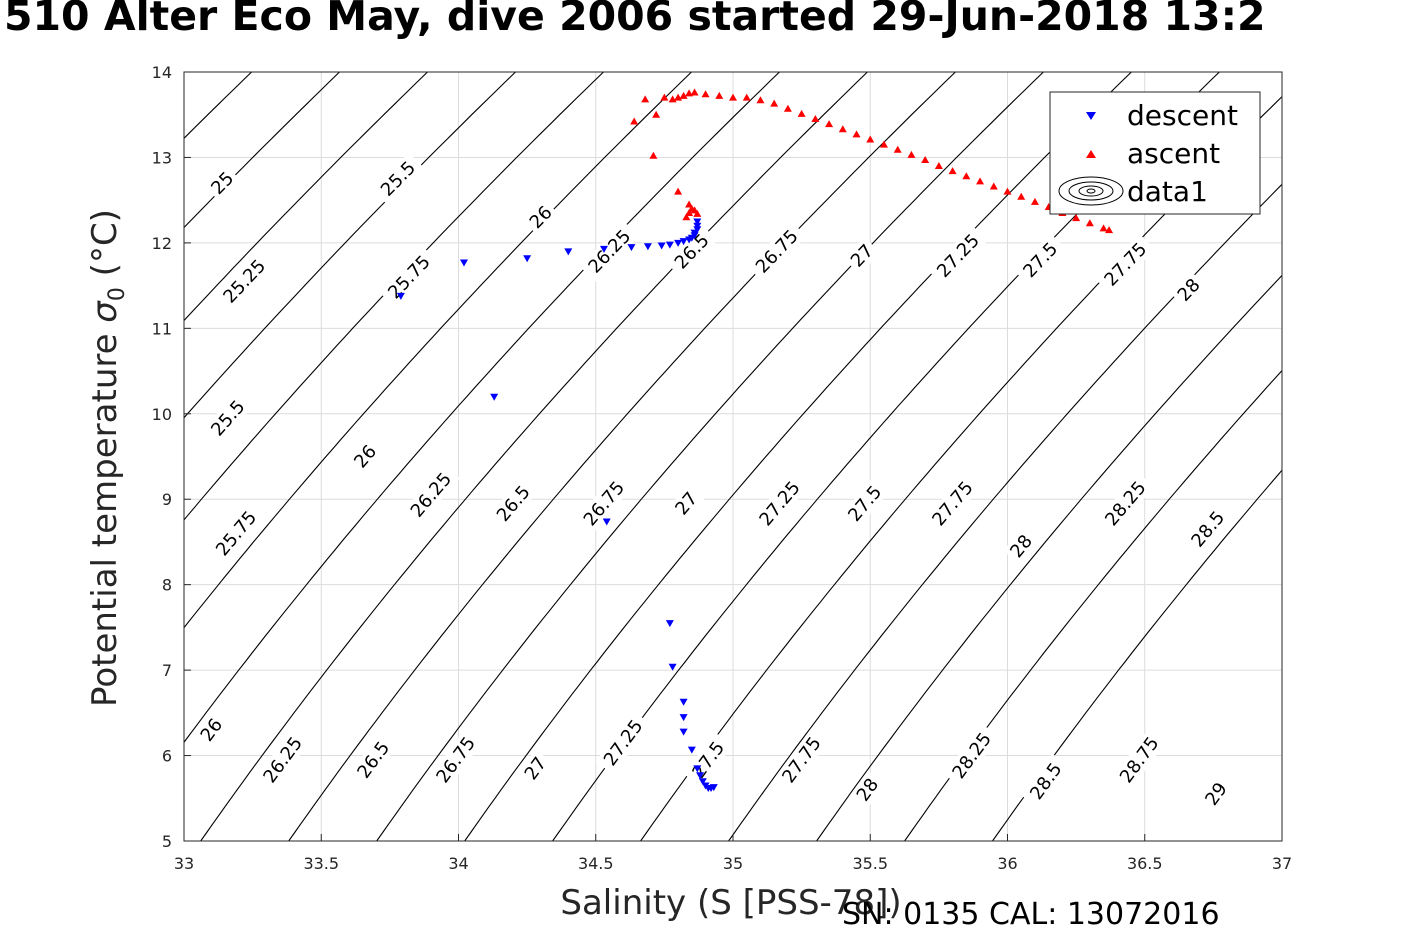 The image size is (1417, 945). What do you see at coordinates (162, 243) in the screenshot?
I see `y-tick-label: 12` at bounding box center [162, 243].